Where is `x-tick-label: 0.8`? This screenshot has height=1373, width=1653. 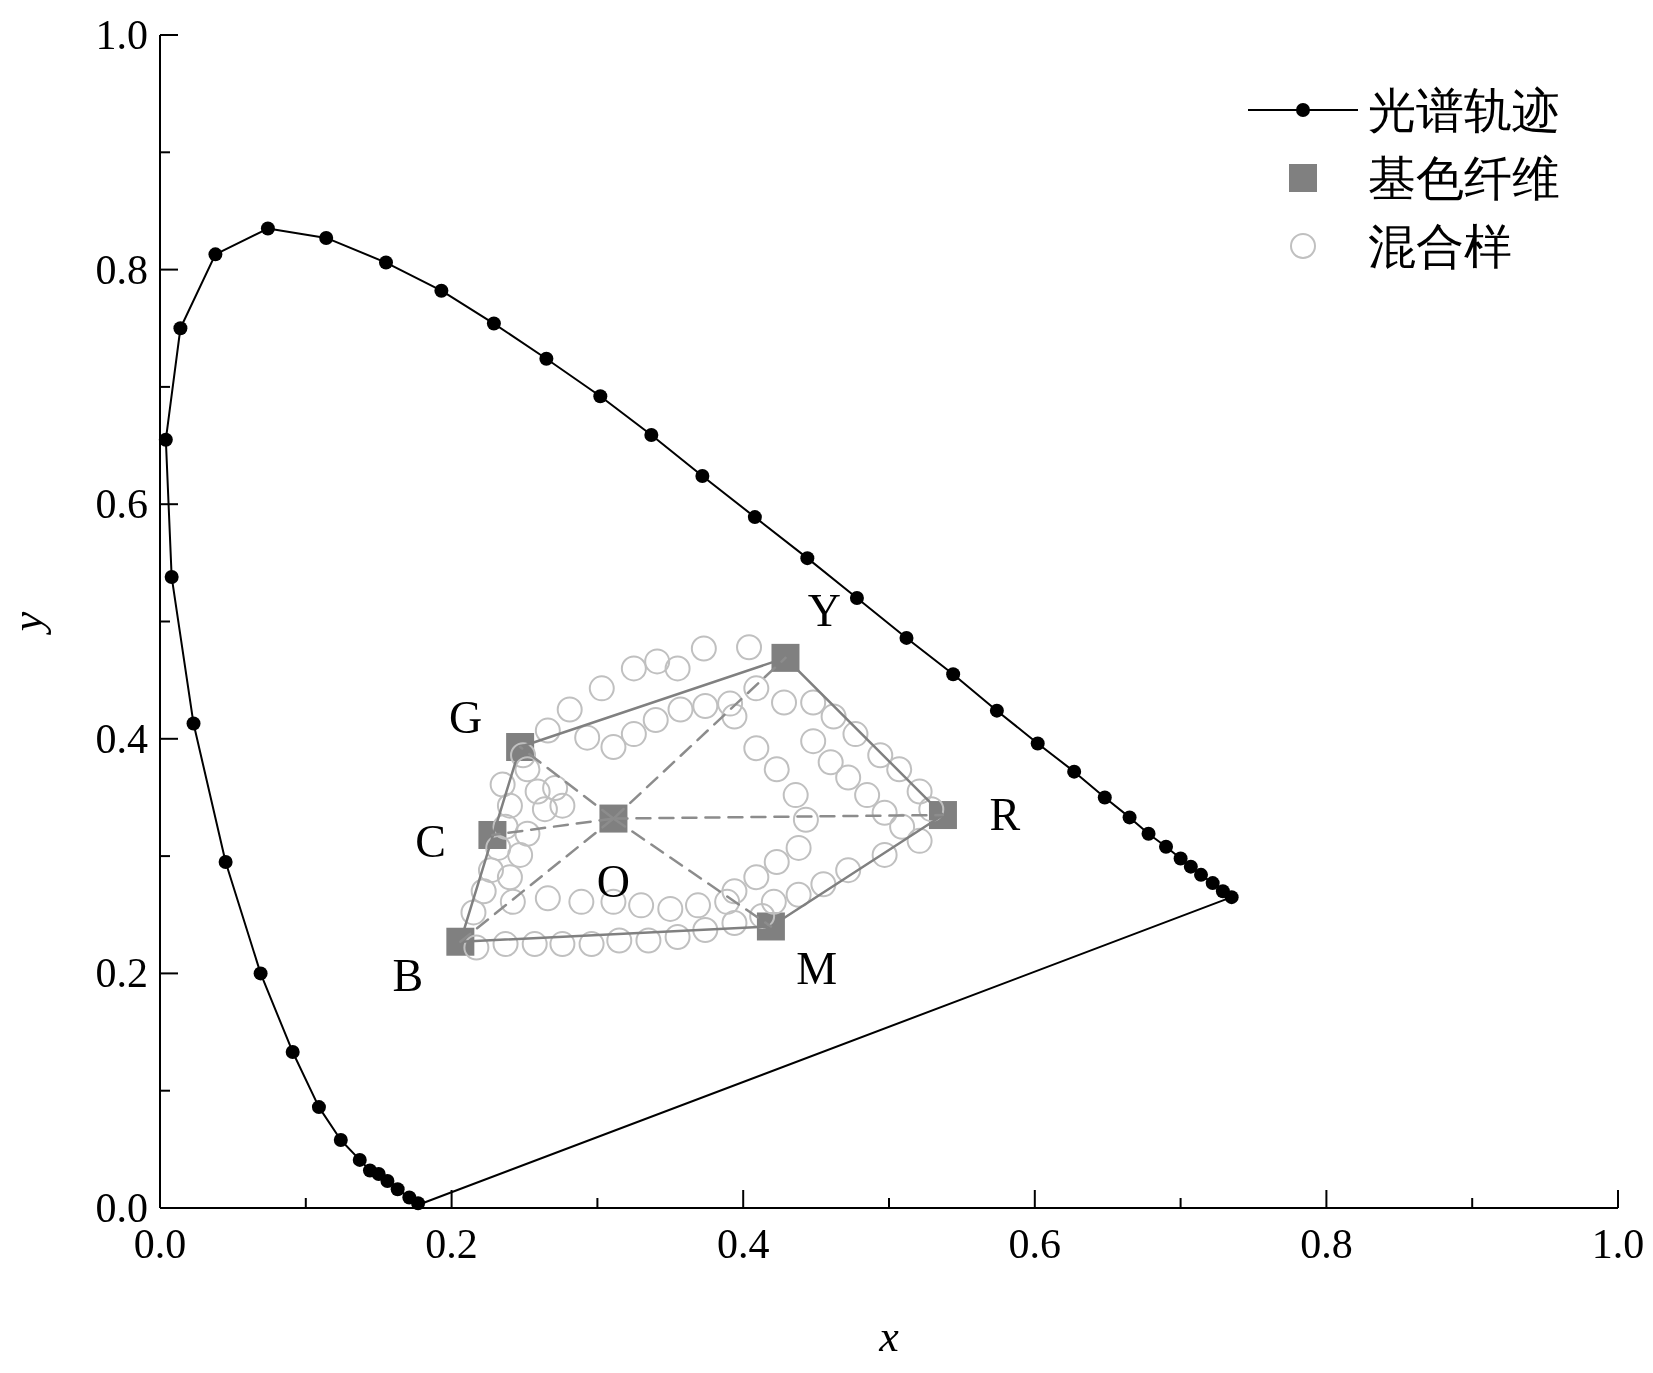
x-tick-label: 0.8 is located at coordinates (1326, 1244).